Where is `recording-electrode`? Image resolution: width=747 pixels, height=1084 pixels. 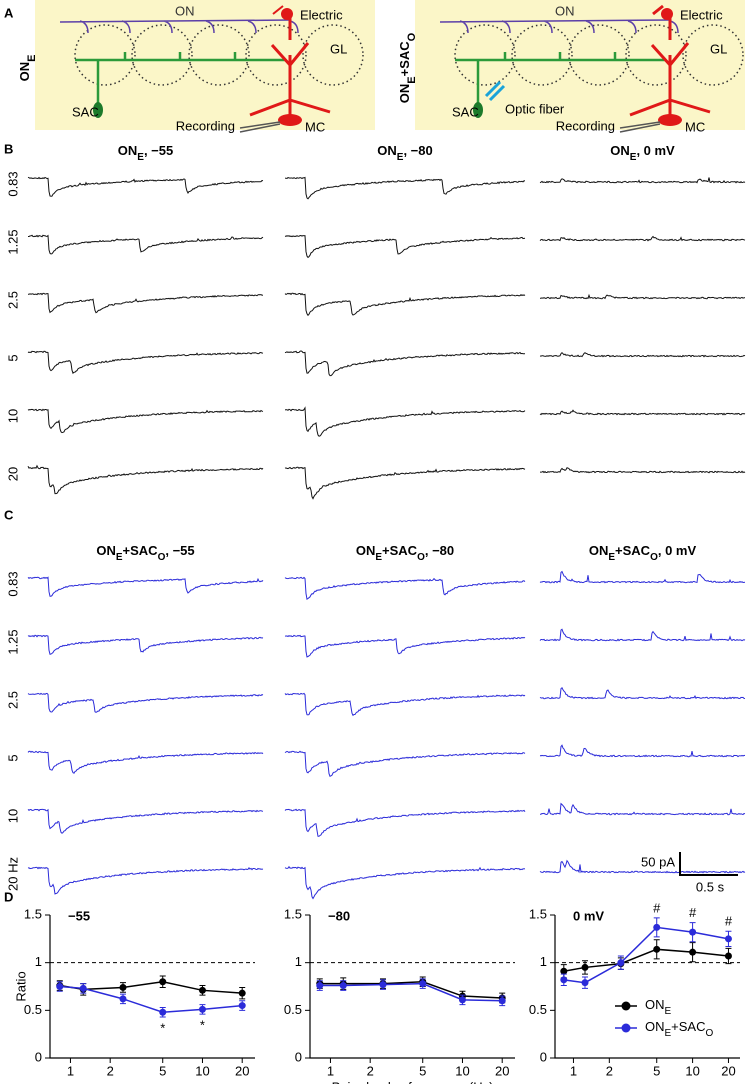 recording-electrode is located at coordinates (260, 127).